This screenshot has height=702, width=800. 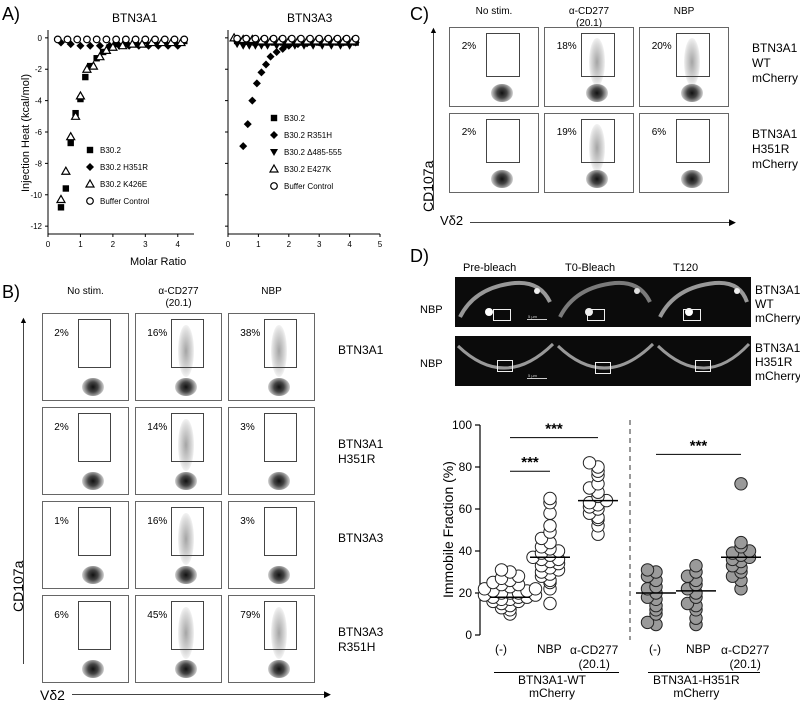 What do you see at coordinates (361, 350) in the screenshot?
I see `panel-b-row-label: BTN3A1` at bounding box center [361, 350].